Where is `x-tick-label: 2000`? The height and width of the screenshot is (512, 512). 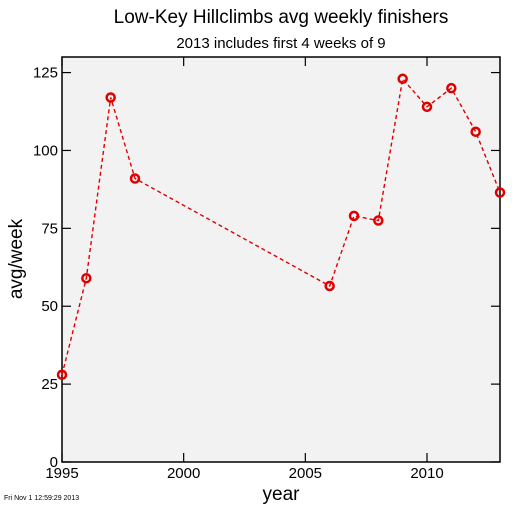
x-tick-label: 2000 is located at coordinates (183, 473).